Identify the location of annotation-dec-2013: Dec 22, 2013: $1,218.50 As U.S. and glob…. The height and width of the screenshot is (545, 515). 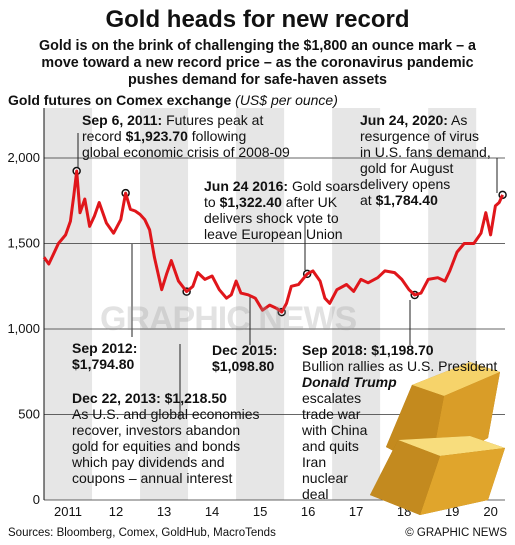
(166, 438).